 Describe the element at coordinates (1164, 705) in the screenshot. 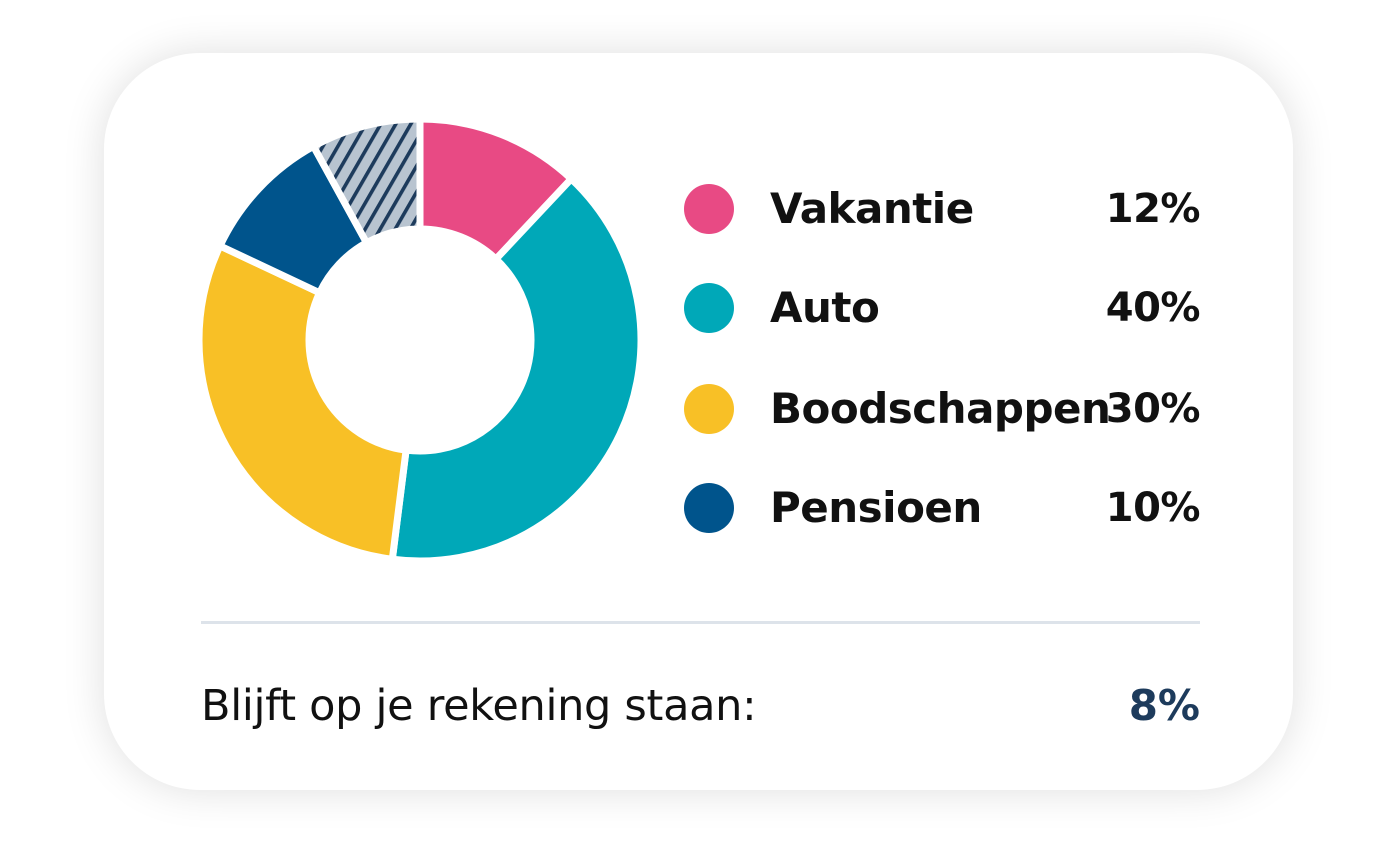

I see `remainder-value: 8%` at that location.